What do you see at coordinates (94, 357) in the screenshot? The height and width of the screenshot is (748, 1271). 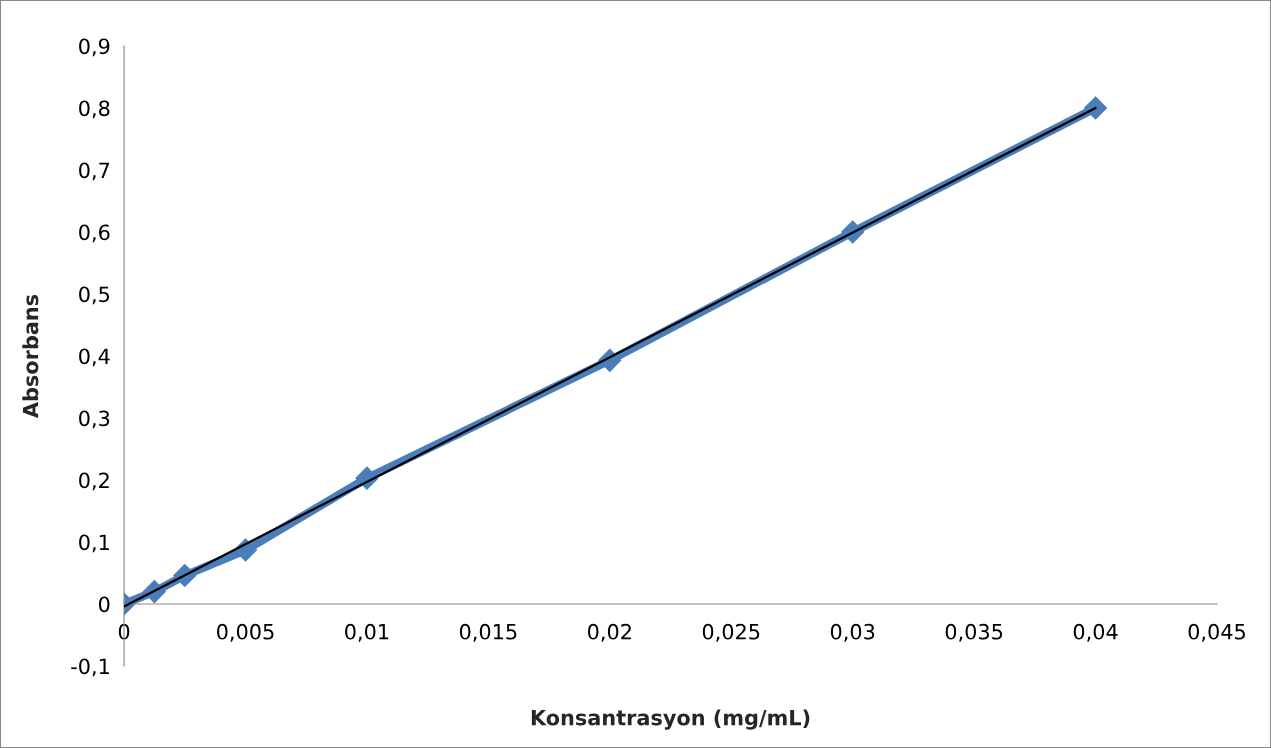 I see `y-tick-label: 0,4` at bounding box center [94, 357].